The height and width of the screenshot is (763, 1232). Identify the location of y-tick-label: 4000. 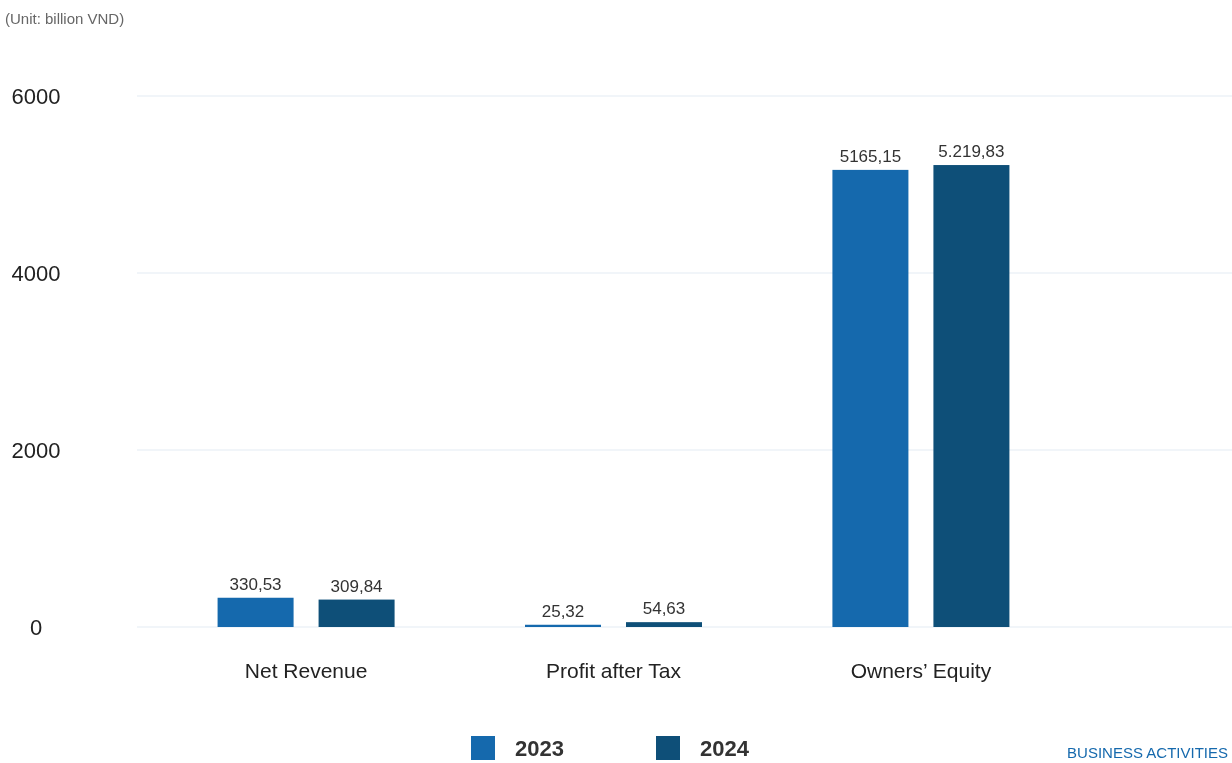
(36, 273).